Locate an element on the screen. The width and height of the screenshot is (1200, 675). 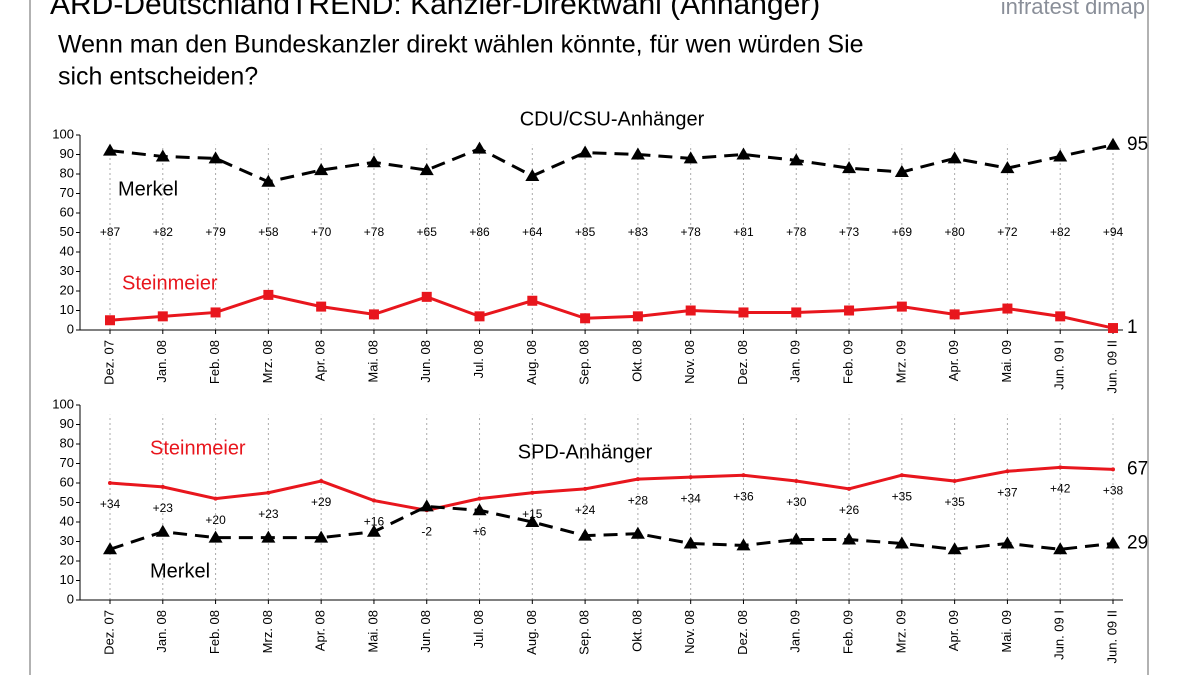
difference-label: +81 is located at coordinates (743, 232).